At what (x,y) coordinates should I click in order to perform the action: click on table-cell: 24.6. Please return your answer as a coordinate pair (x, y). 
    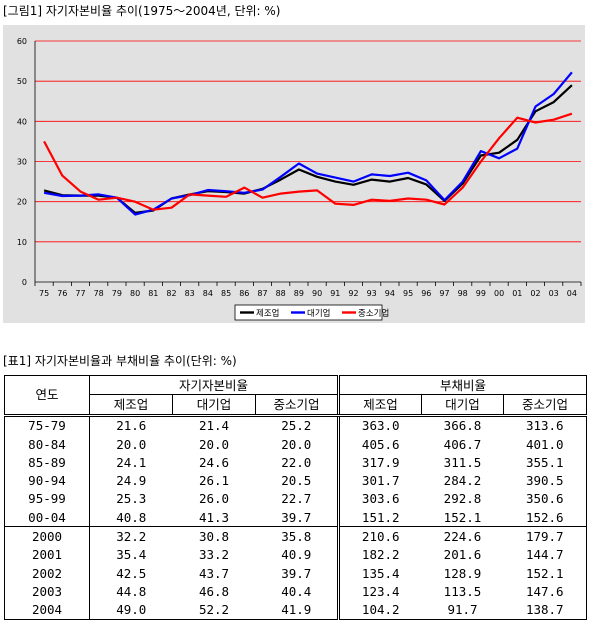
    Looking at the image, I should click on (214, 462).